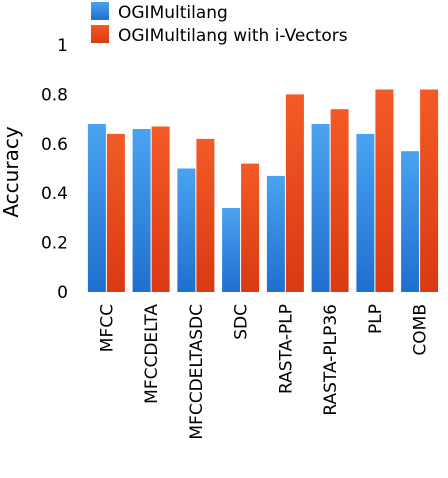  What do you see at coordinates (384, 190) in the screenshot?
I see `bar-plp-ivectors` at bounding box center [384, 190].